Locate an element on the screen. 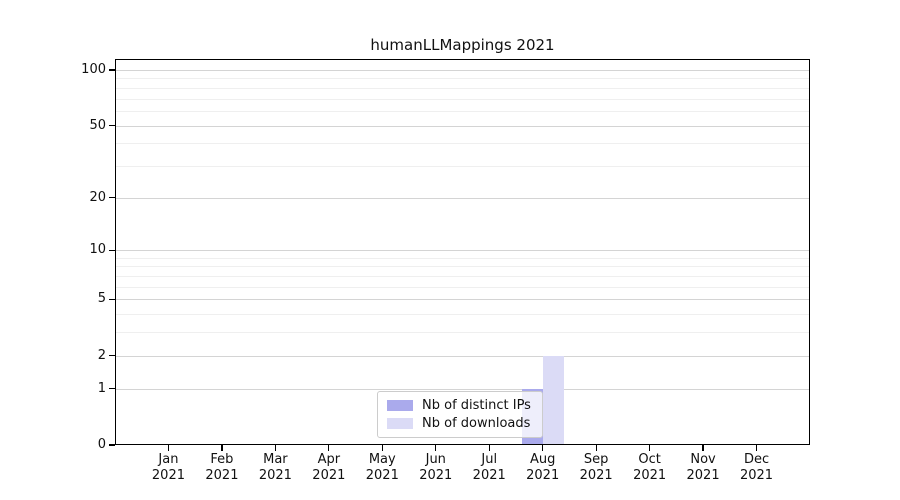 The image size is (900, 500). legend-item-distinct-ips: Nb of distinct IPs is located at coordinates (460, 405).